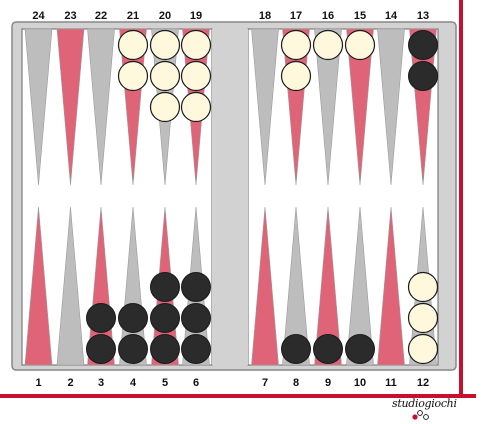  I want to click on point-label-bottom: 8, so click(296, 383).